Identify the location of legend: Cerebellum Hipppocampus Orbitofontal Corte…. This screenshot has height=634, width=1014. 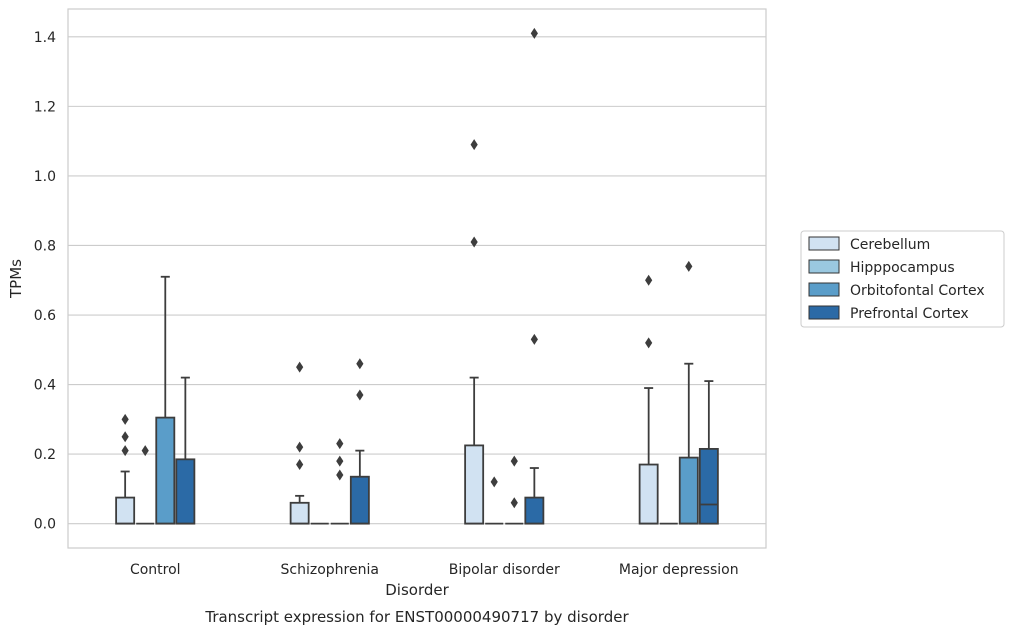
(902, 279).